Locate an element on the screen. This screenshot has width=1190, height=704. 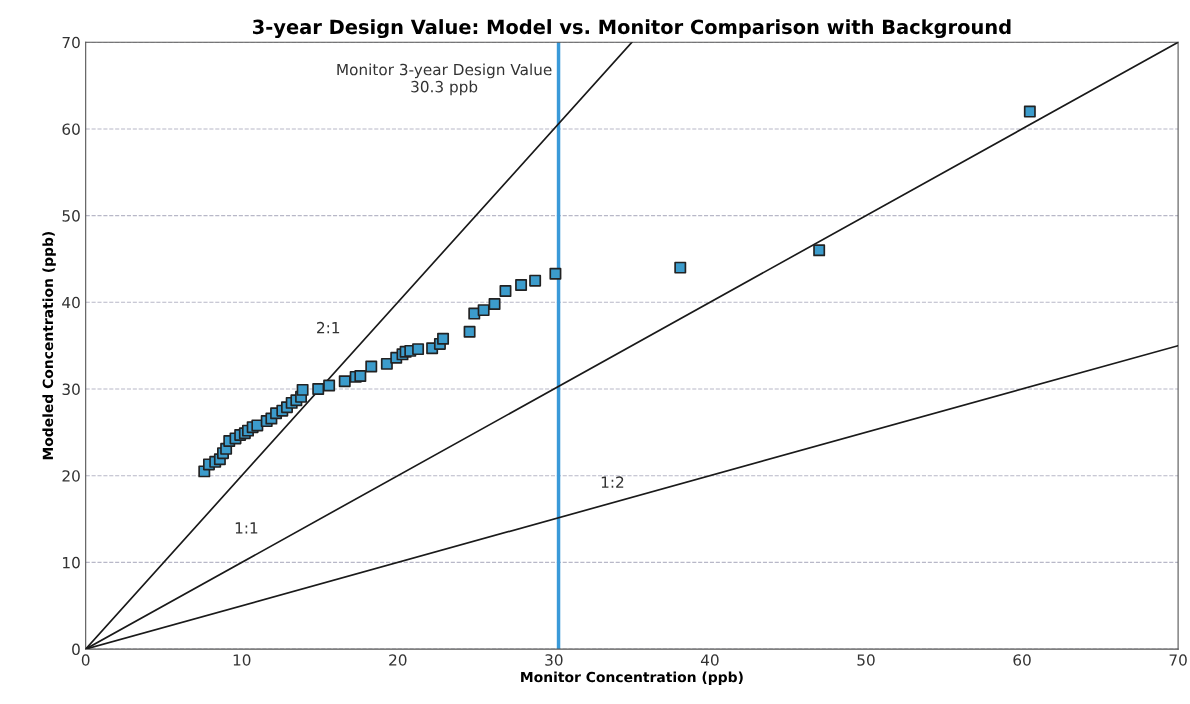
series-label: 2:1 is located at coordinates (328, 327).